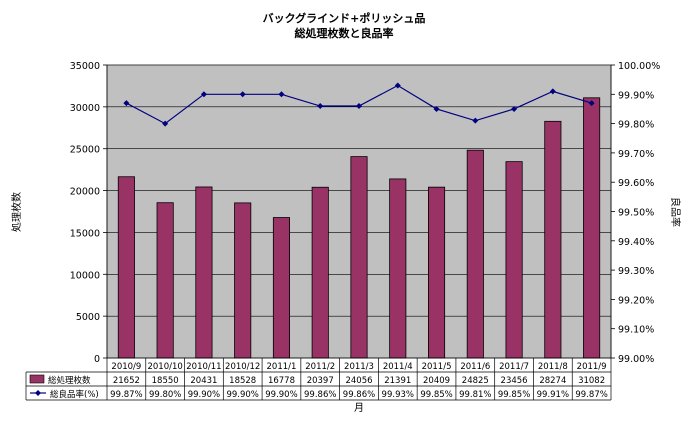 The image size is (688, 425). I want to click on x-tick-label: 2011/3, so click(359, 367).